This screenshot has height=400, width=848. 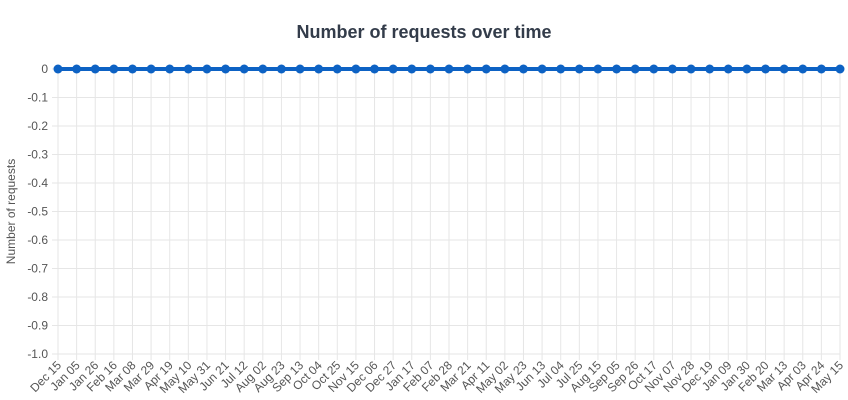 What do you see at coordinates (37, 240) in the screenshot?
I see `y-tick-label: -0.6` at bounding box center [37, 240].